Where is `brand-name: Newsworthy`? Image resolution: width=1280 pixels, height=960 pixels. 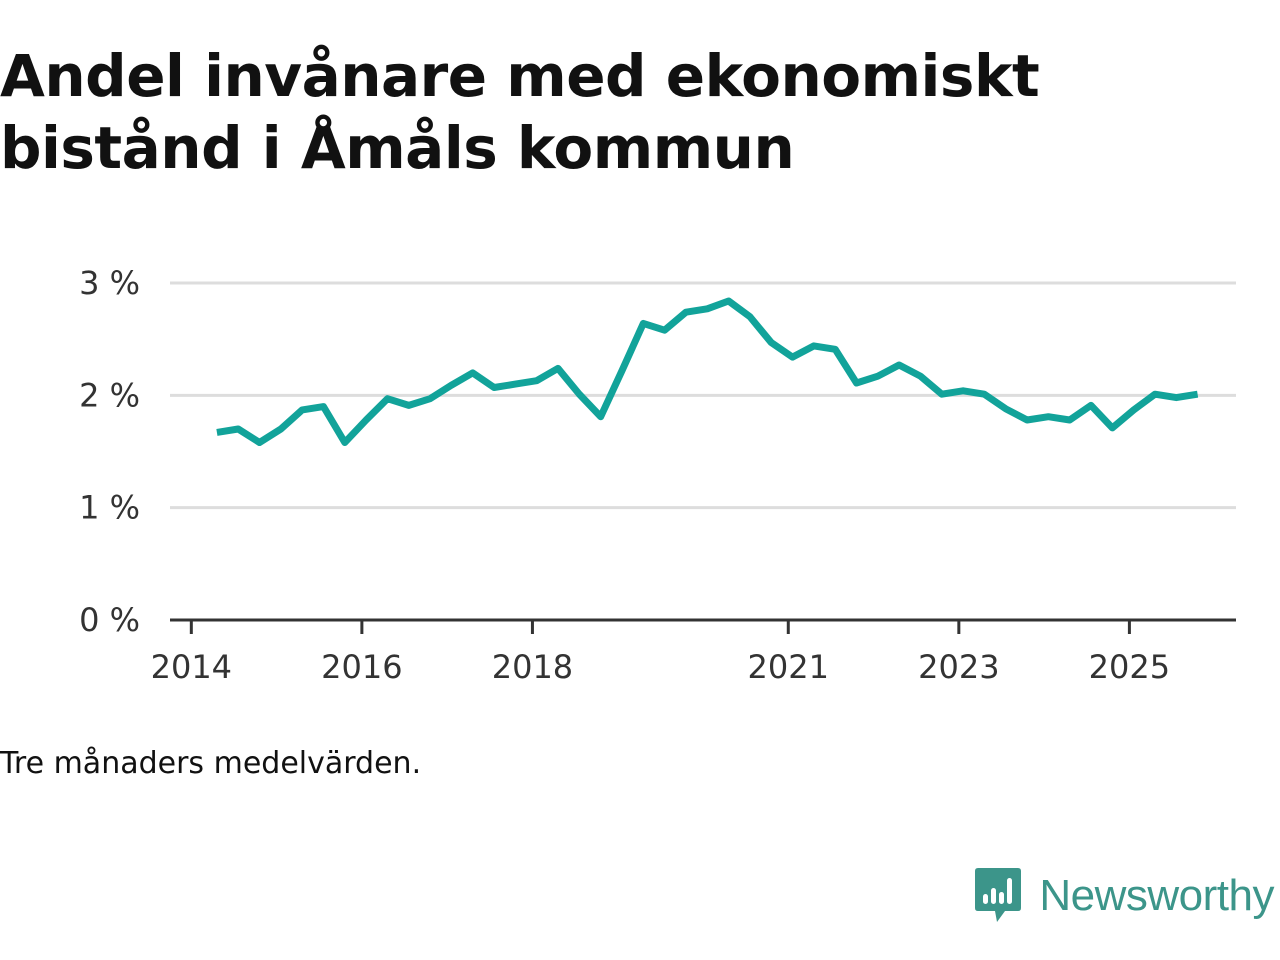 brand-name: Newsworthy is located at coordinates (1156, 895).